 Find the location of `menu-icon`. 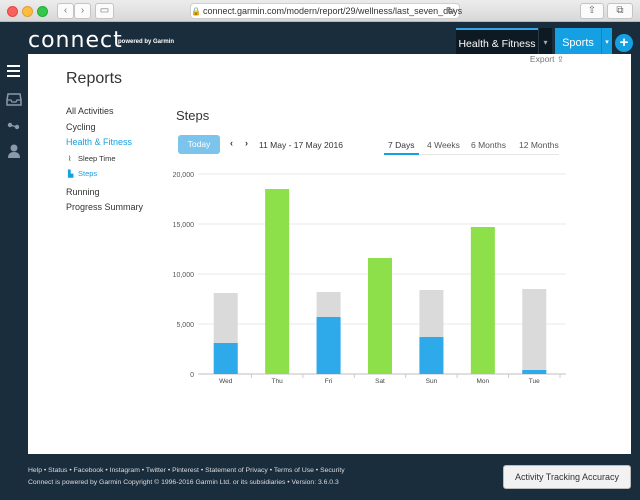

menu-icon is located at coordinates (14, 71).